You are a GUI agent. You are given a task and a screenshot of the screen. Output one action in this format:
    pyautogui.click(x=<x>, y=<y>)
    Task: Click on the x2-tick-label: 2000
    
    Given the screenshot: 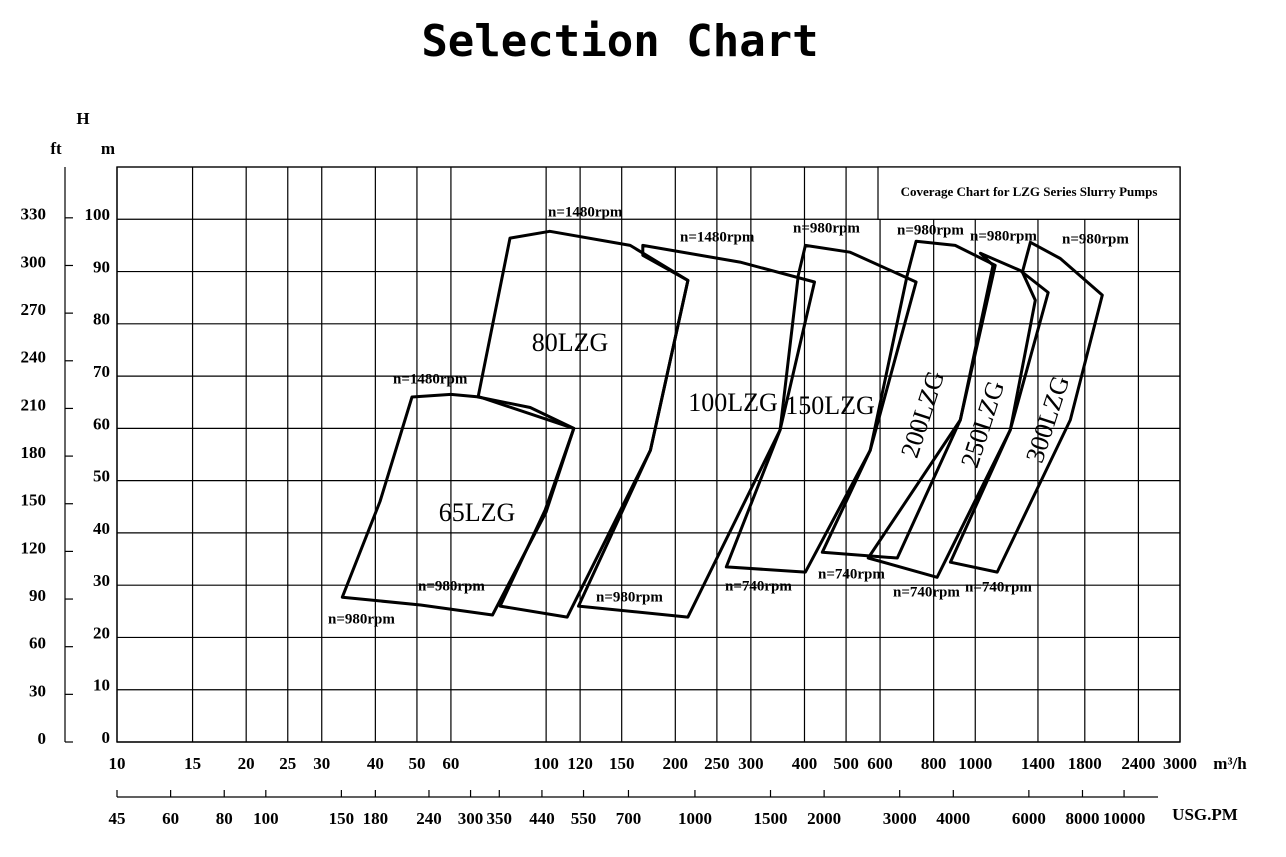 What is the action you would take?
    pyautogui.click(x=824, y=818)
    